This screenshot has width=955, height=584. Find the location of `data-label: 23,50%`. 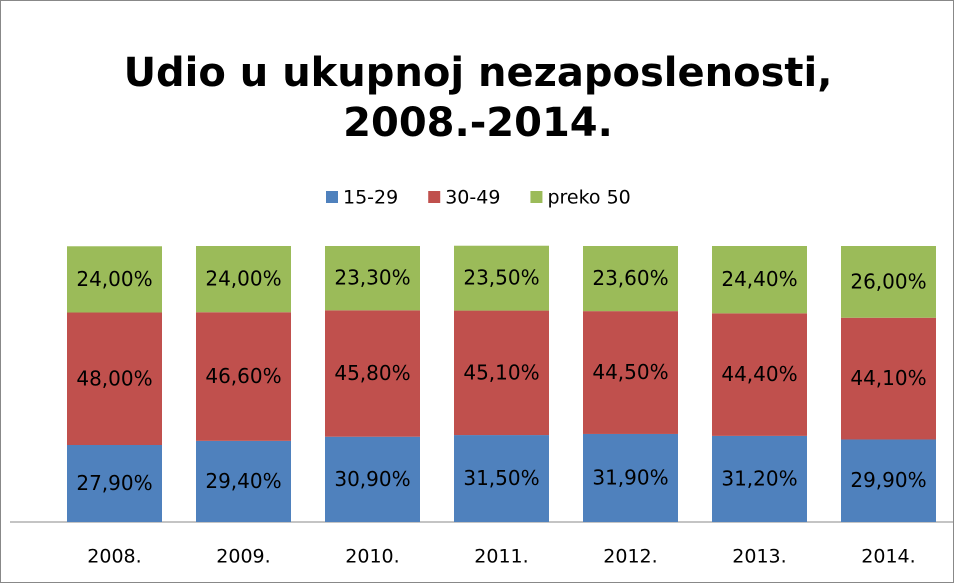

data-label: 23,50% is located at coordinates (501, 278).